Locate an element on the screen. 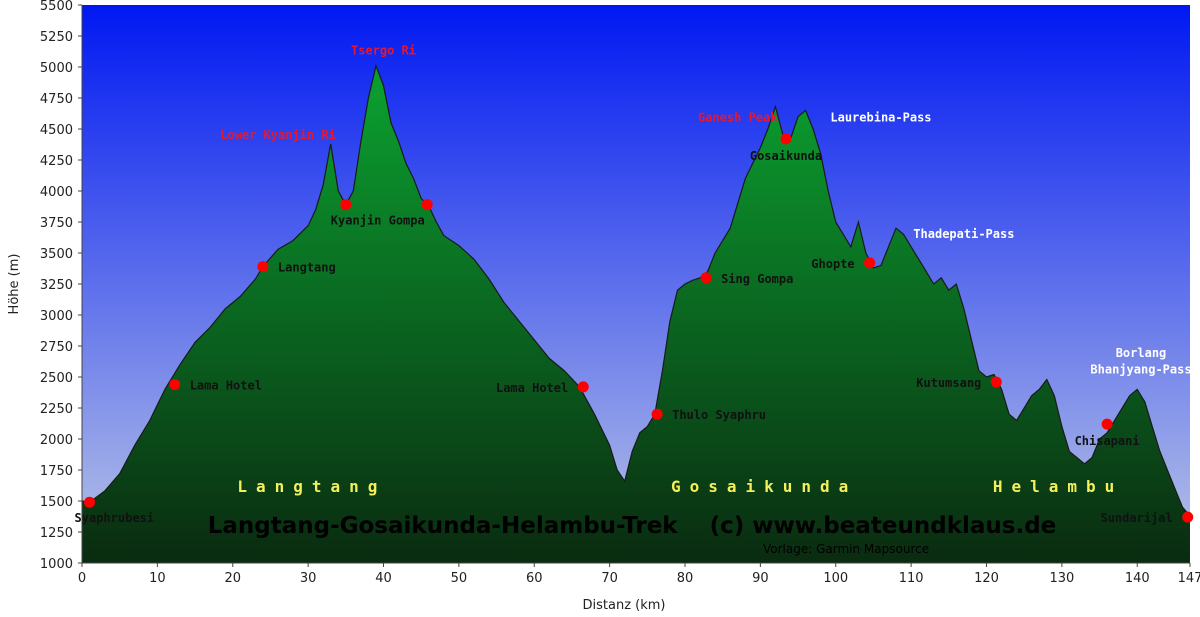 This screenshot has height=617, width=1200. waypoint-label: Ghopte is located at coordinates (832, 264).